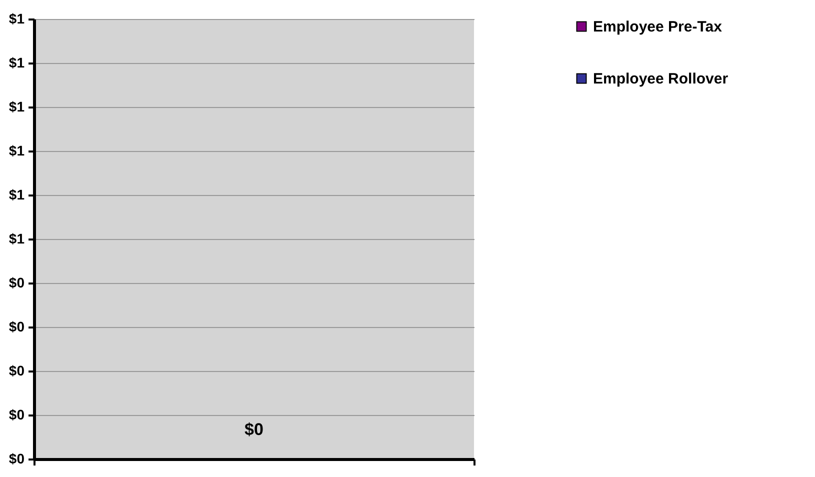 This screenshot has width=815, height=477. Describe the element at coordinates (660, 79) in the screenshot. I see `legend-label: Employee Rollover` at that location.